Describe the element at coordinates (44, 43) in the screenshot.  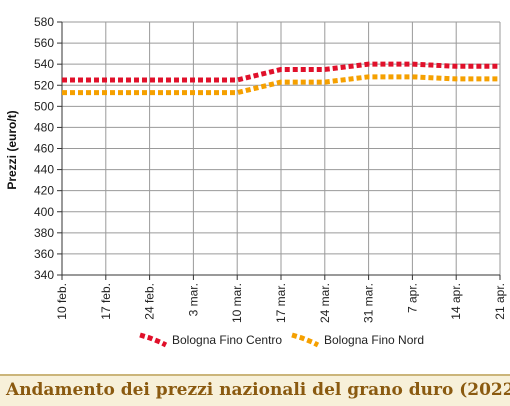
I see `y-tick-label: 560` at that location.